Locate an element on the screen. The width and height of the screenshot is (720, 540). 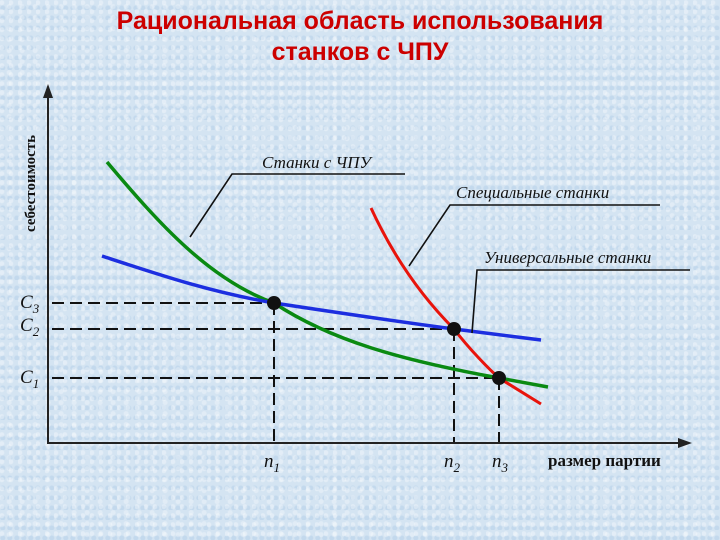
universal-curve-label: Универсальные станки is located at coordinates (567, 257).